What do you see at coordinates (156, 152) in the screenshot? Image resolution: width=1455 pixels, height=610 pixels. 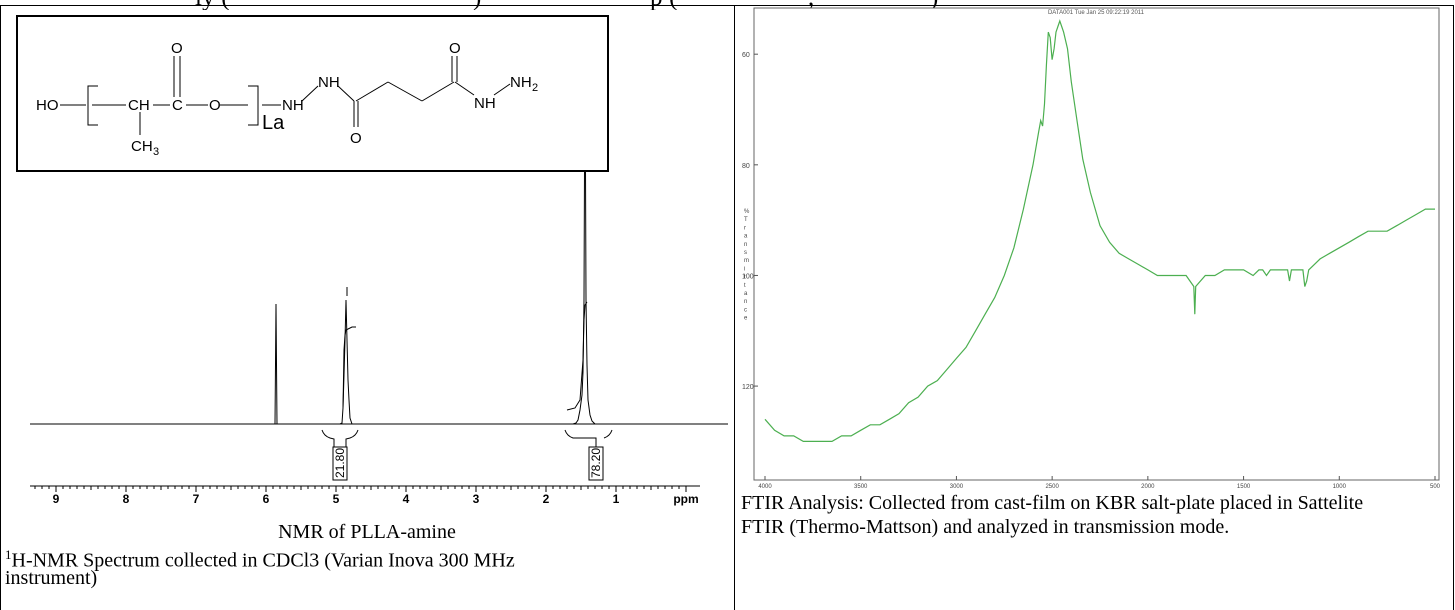 I see `struct-ch3-sub: 3` at bounding box center [156, 152].